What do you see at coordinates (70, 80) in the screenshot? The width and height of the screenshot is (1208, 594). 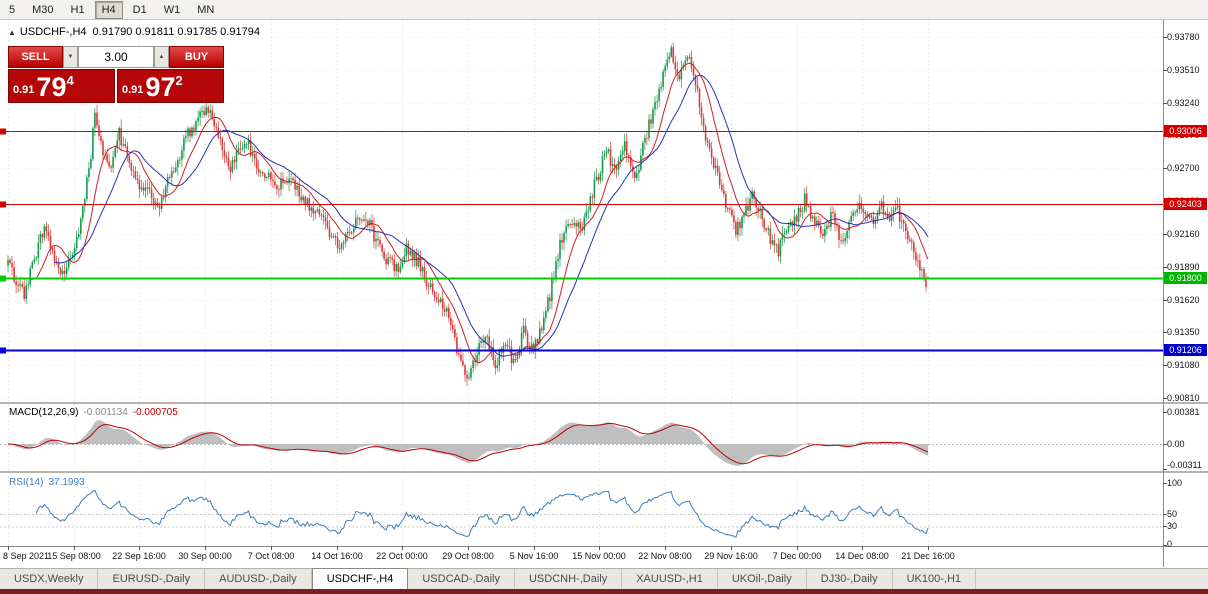 I see `sell-price-pip: 4` at bounding box center [70, 80].